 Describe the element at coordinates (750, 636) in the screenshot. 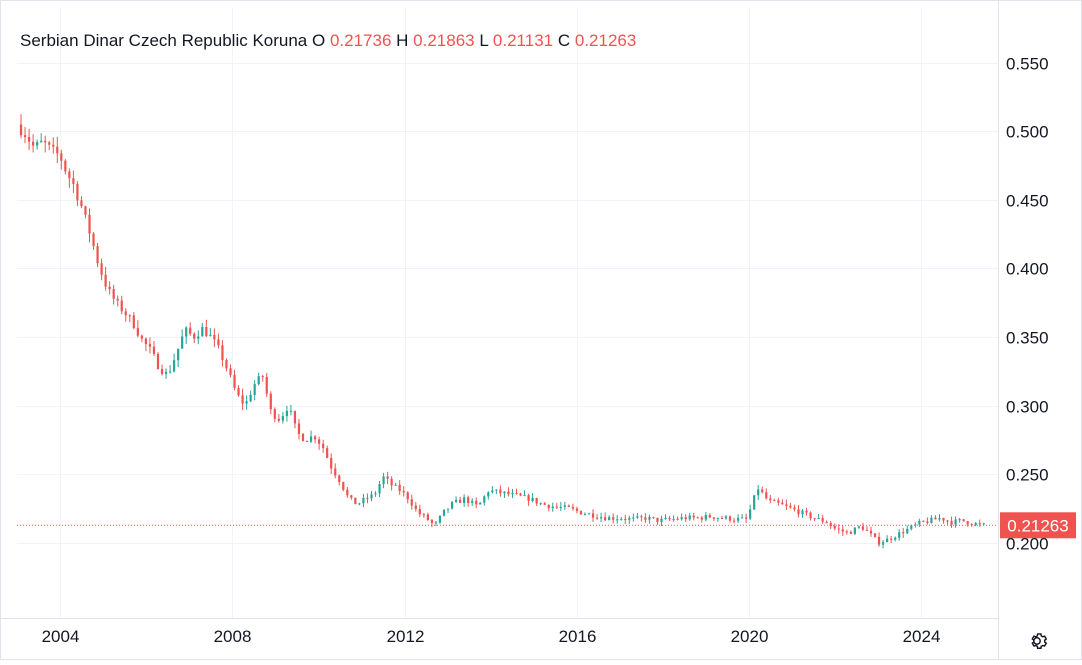

I see `x-tick-label: 2020` at that location.